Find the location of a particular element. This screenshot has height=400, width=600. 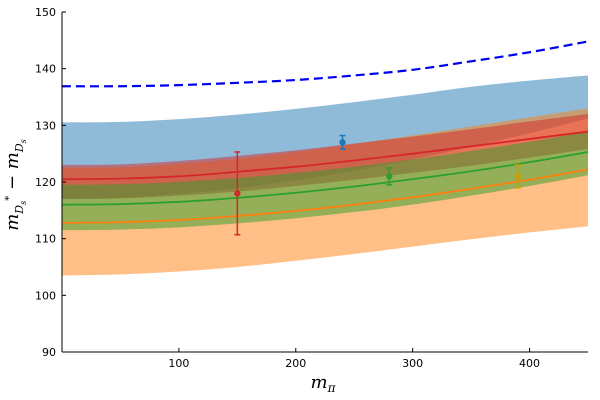

x-tick-label: 100 is located at coordinates (178, 363).